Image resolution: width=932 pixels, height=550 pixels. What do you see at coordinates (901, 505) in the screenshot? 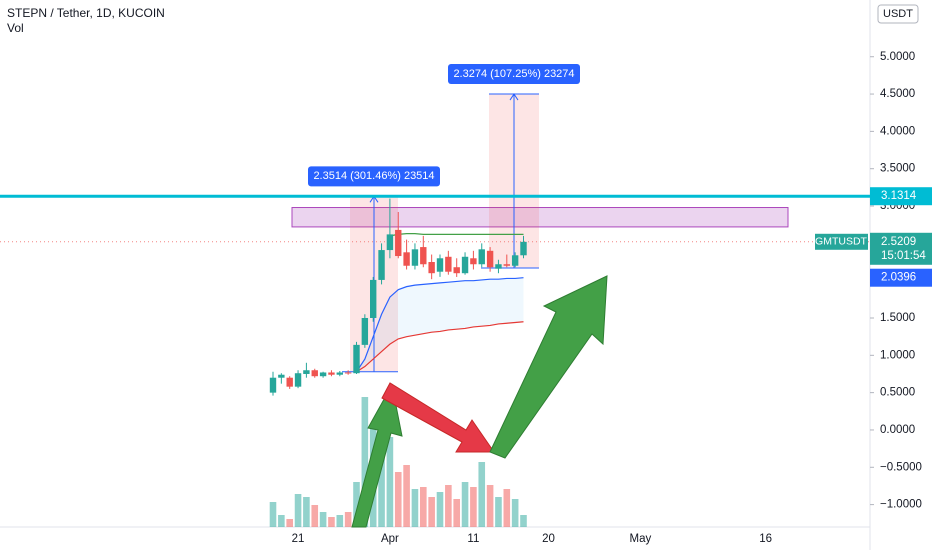
I see `y-tick-label: −1.0000` at bounding box center [901, 505].